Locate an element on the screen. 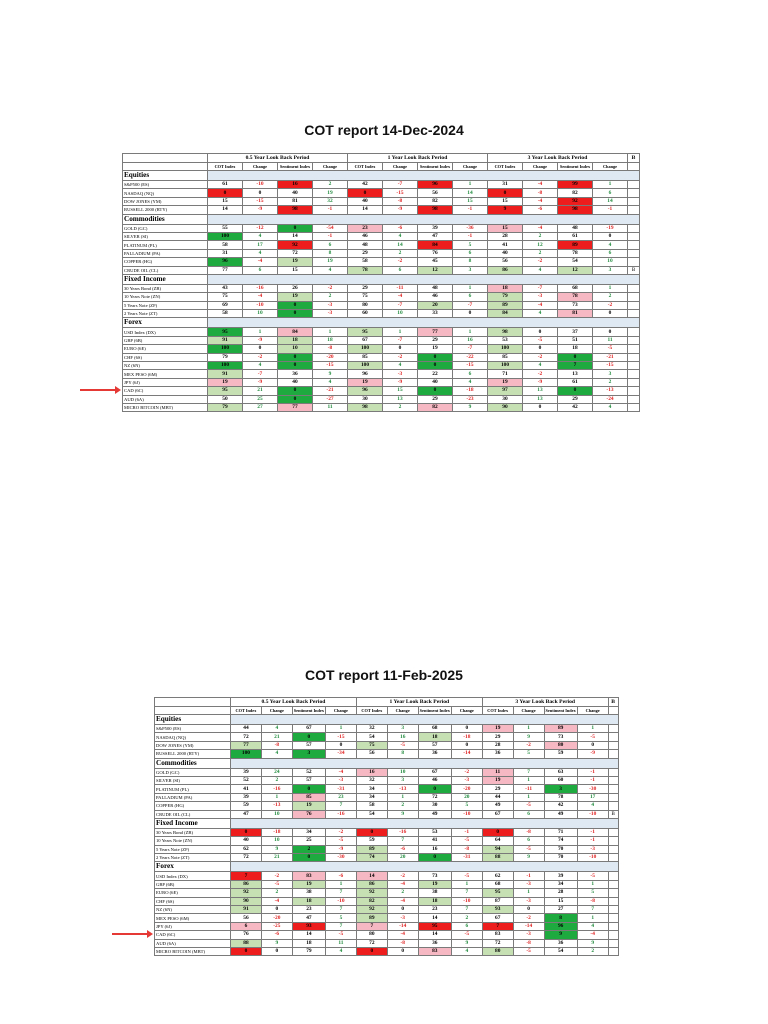 The width and height of the screenshot is (768, 1024). value-cell: -10 is located at coordinates (340, 901).